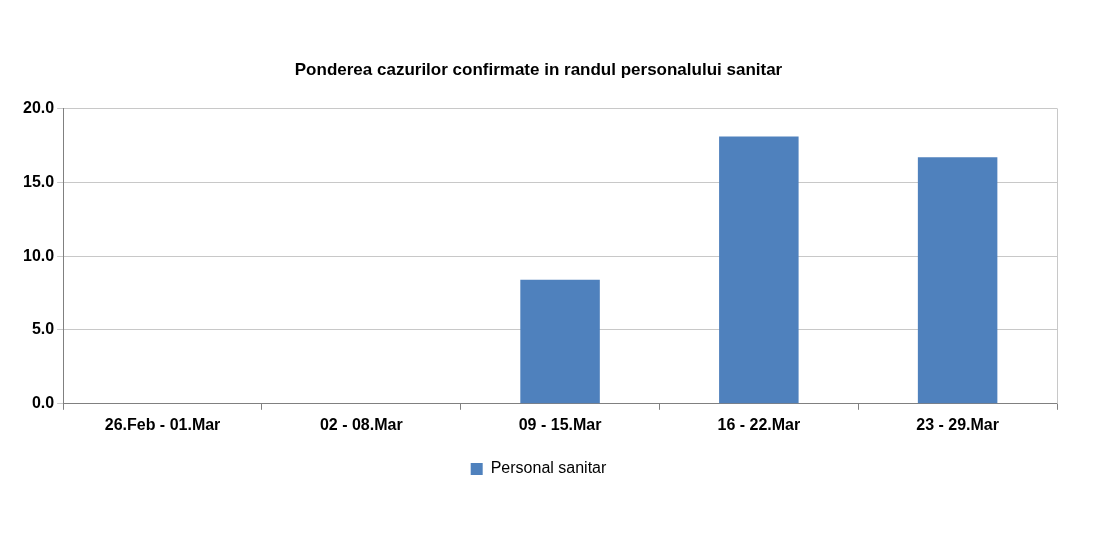 Image resolution: width=1107 pixels, height=537 pixels. Describe the element at coordinates (957, 424) in the screenshot. I see `x-tick-label: 23 - 29.Mar` at that location.